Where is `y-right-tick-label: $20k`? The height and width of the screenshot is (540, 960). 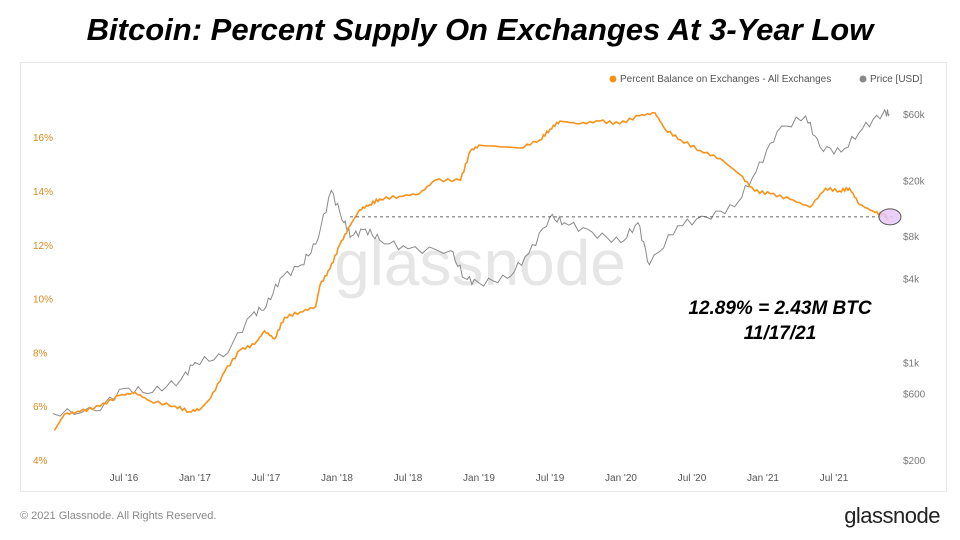
y-right-tick-label: $20k is located at coordinates (914, 182).